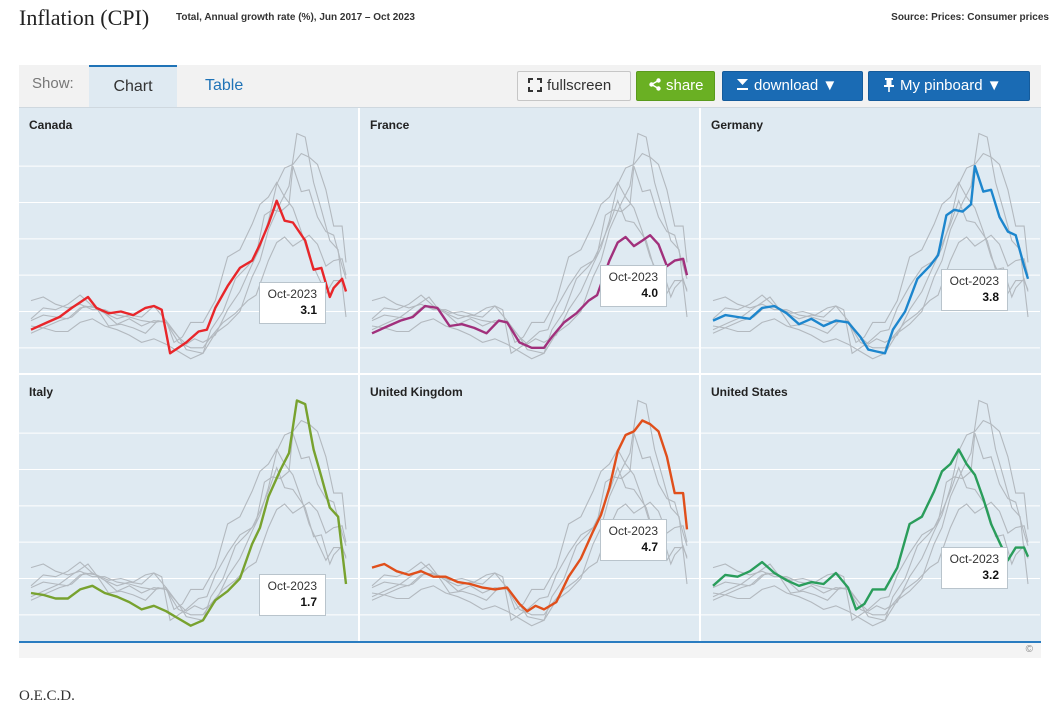 The image size is (1058, 714). I want to click on panel-italy: Italy Oct-2023 1.7, so click(188, 507).